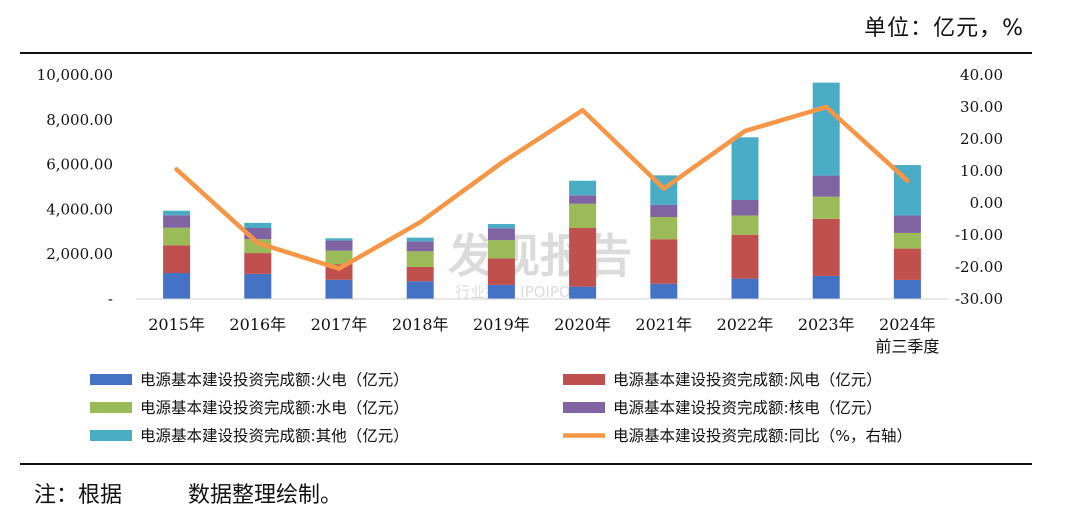  Describe the element at coordinates (745, 324) in the screenshot. I see `x-tick-label: 2022年` at that location.